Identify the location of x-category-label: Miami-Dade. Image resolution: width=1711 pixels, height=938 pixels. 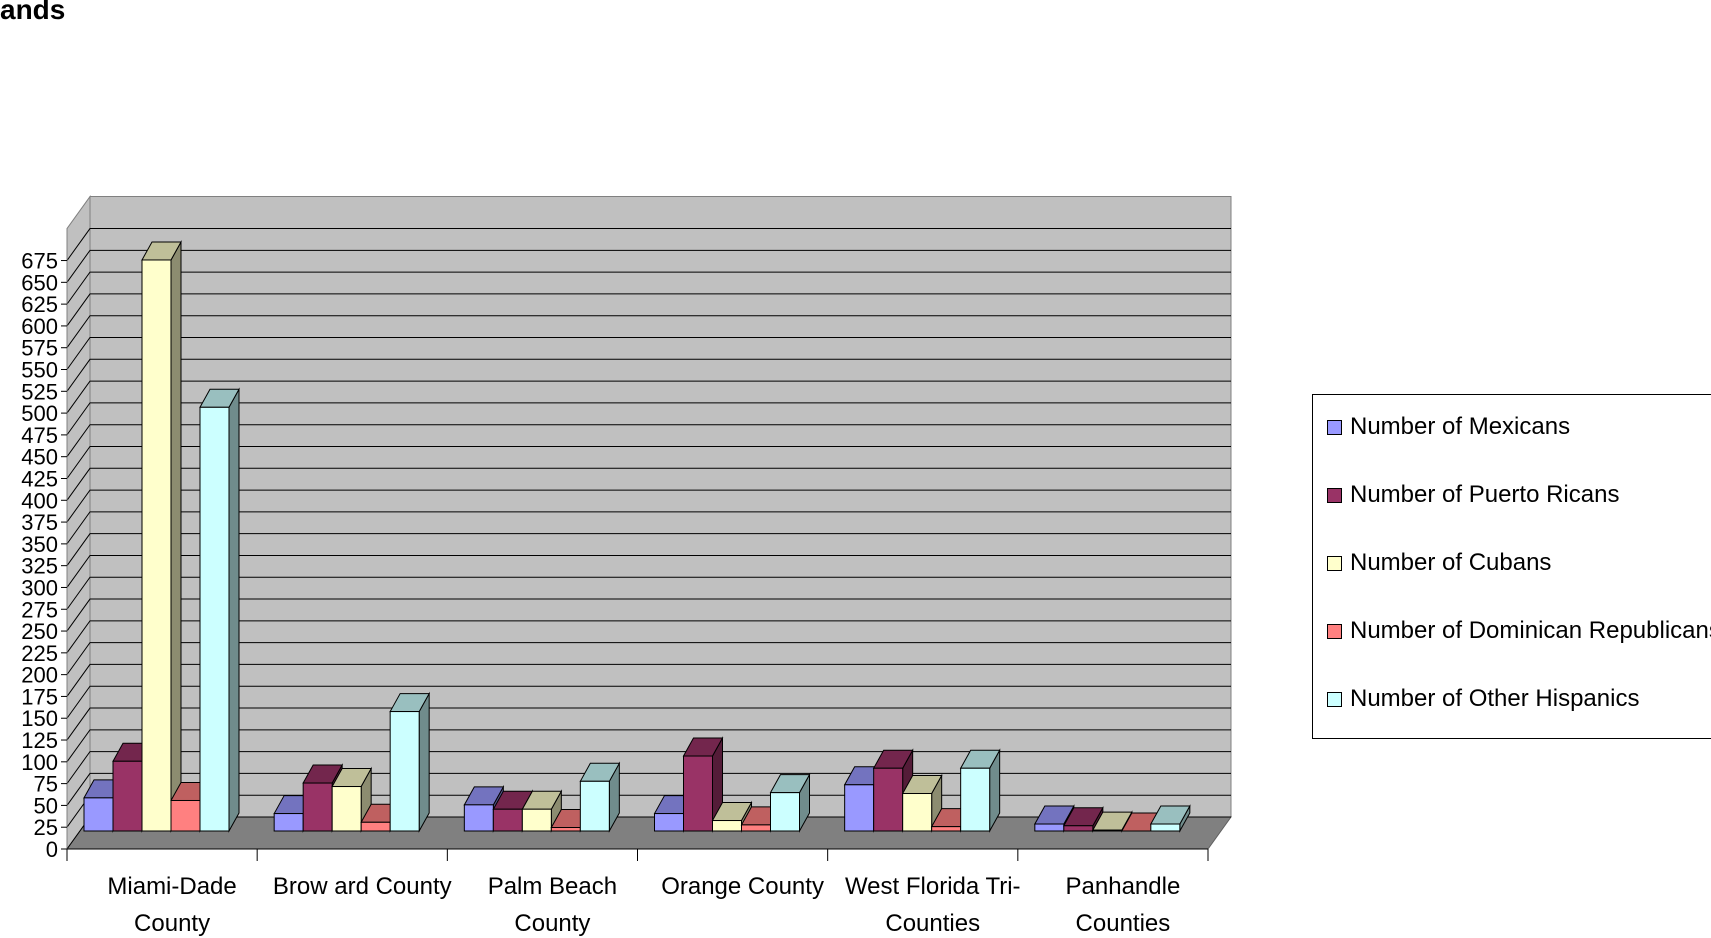
(171, 886).